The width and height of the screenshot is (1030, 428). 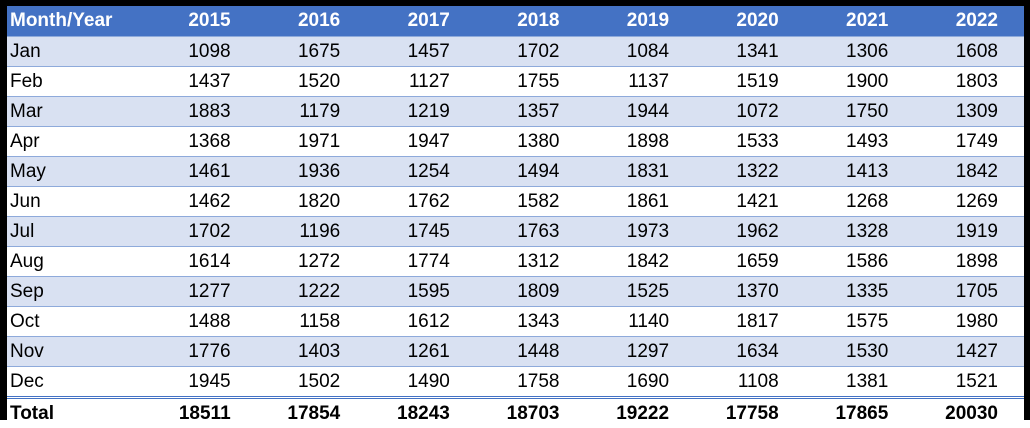 I want to click on value-cell: 1519, so click(x=750, y=82).